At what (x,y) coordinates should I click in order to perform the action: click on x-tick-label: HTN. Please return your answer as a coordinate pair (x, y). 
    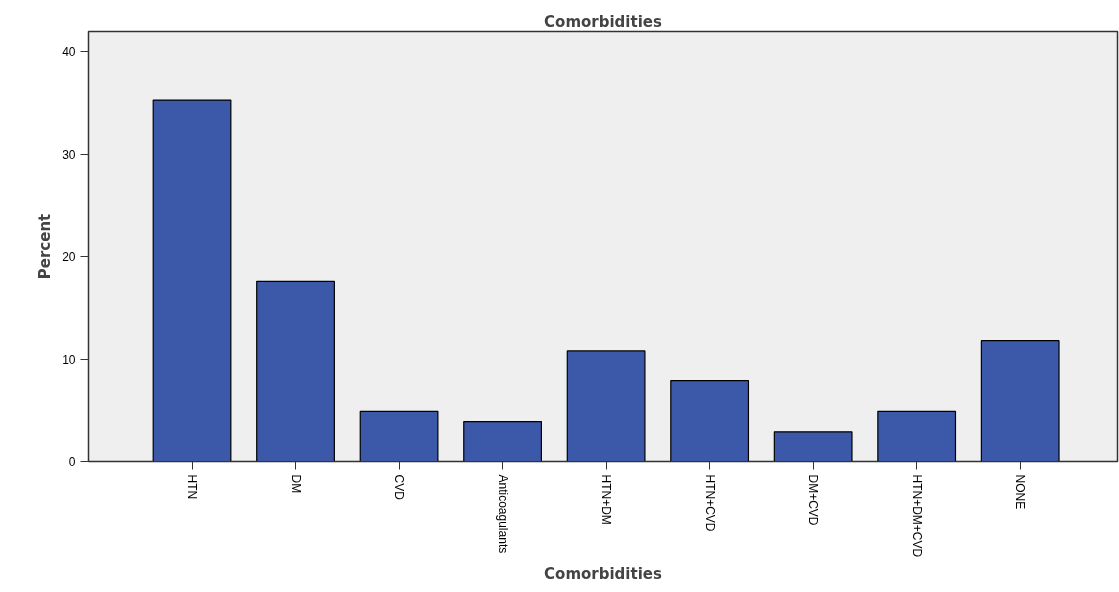
    Looking at the image, I should click on (192, 487).